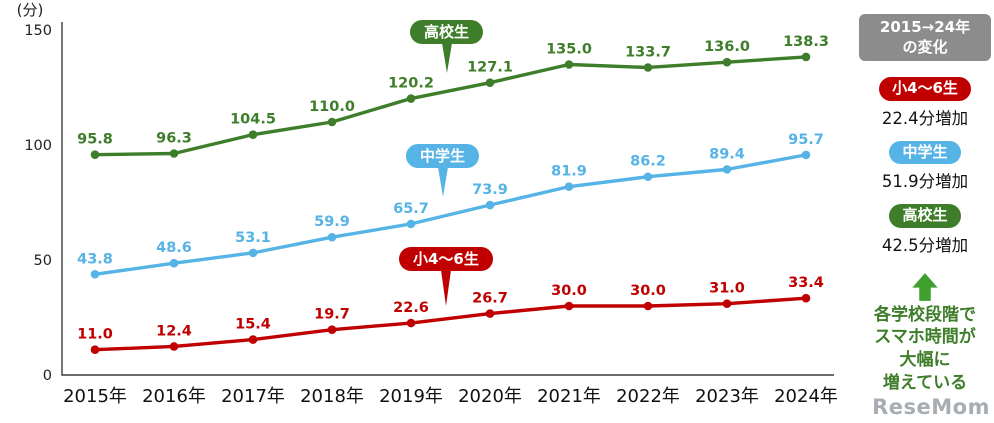 The height and width of the screenshot is (423, 994). Describe the element at coordinates (806, 42) in the screenshot. I see `svg-text: 138.3` at that location.